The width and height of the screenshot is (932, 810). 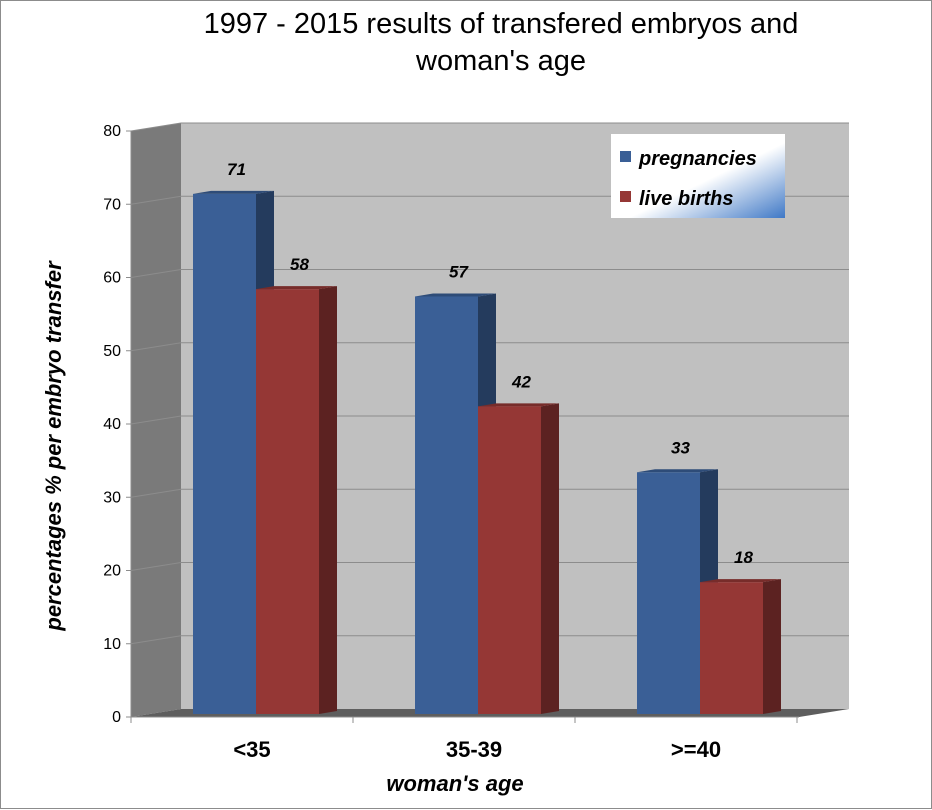 I want to click on x-tick-label: 35-39, so click(x=474, y=749).